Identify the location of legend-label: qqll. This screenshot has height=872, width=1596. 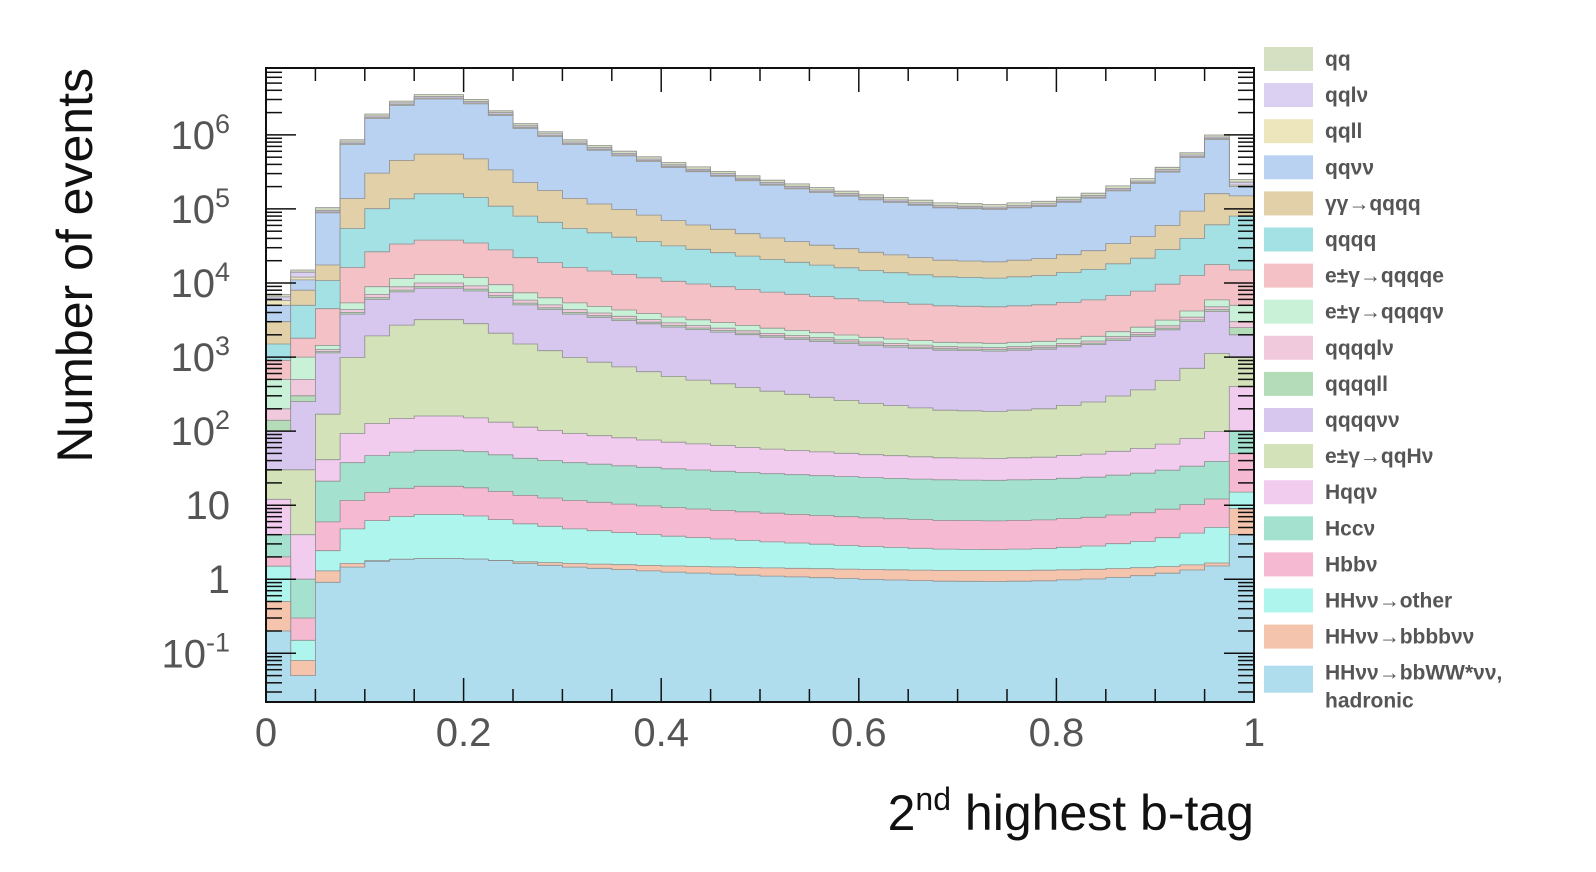
(1343, 131).